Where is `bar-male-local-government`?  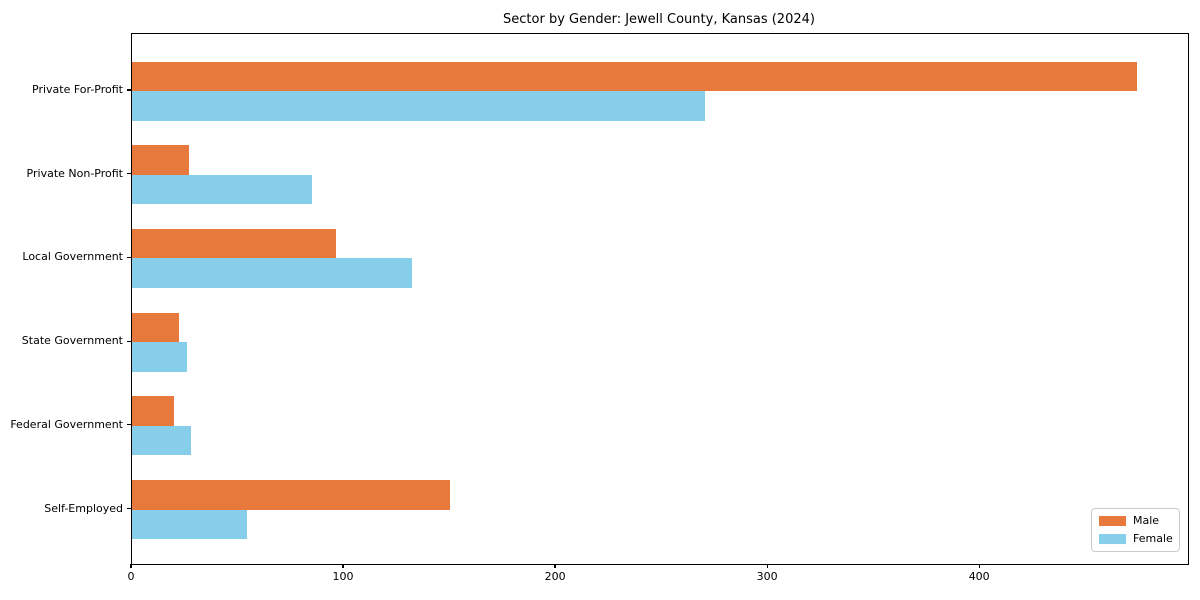 bar-male-local-government is located at coordinates (234, 243).